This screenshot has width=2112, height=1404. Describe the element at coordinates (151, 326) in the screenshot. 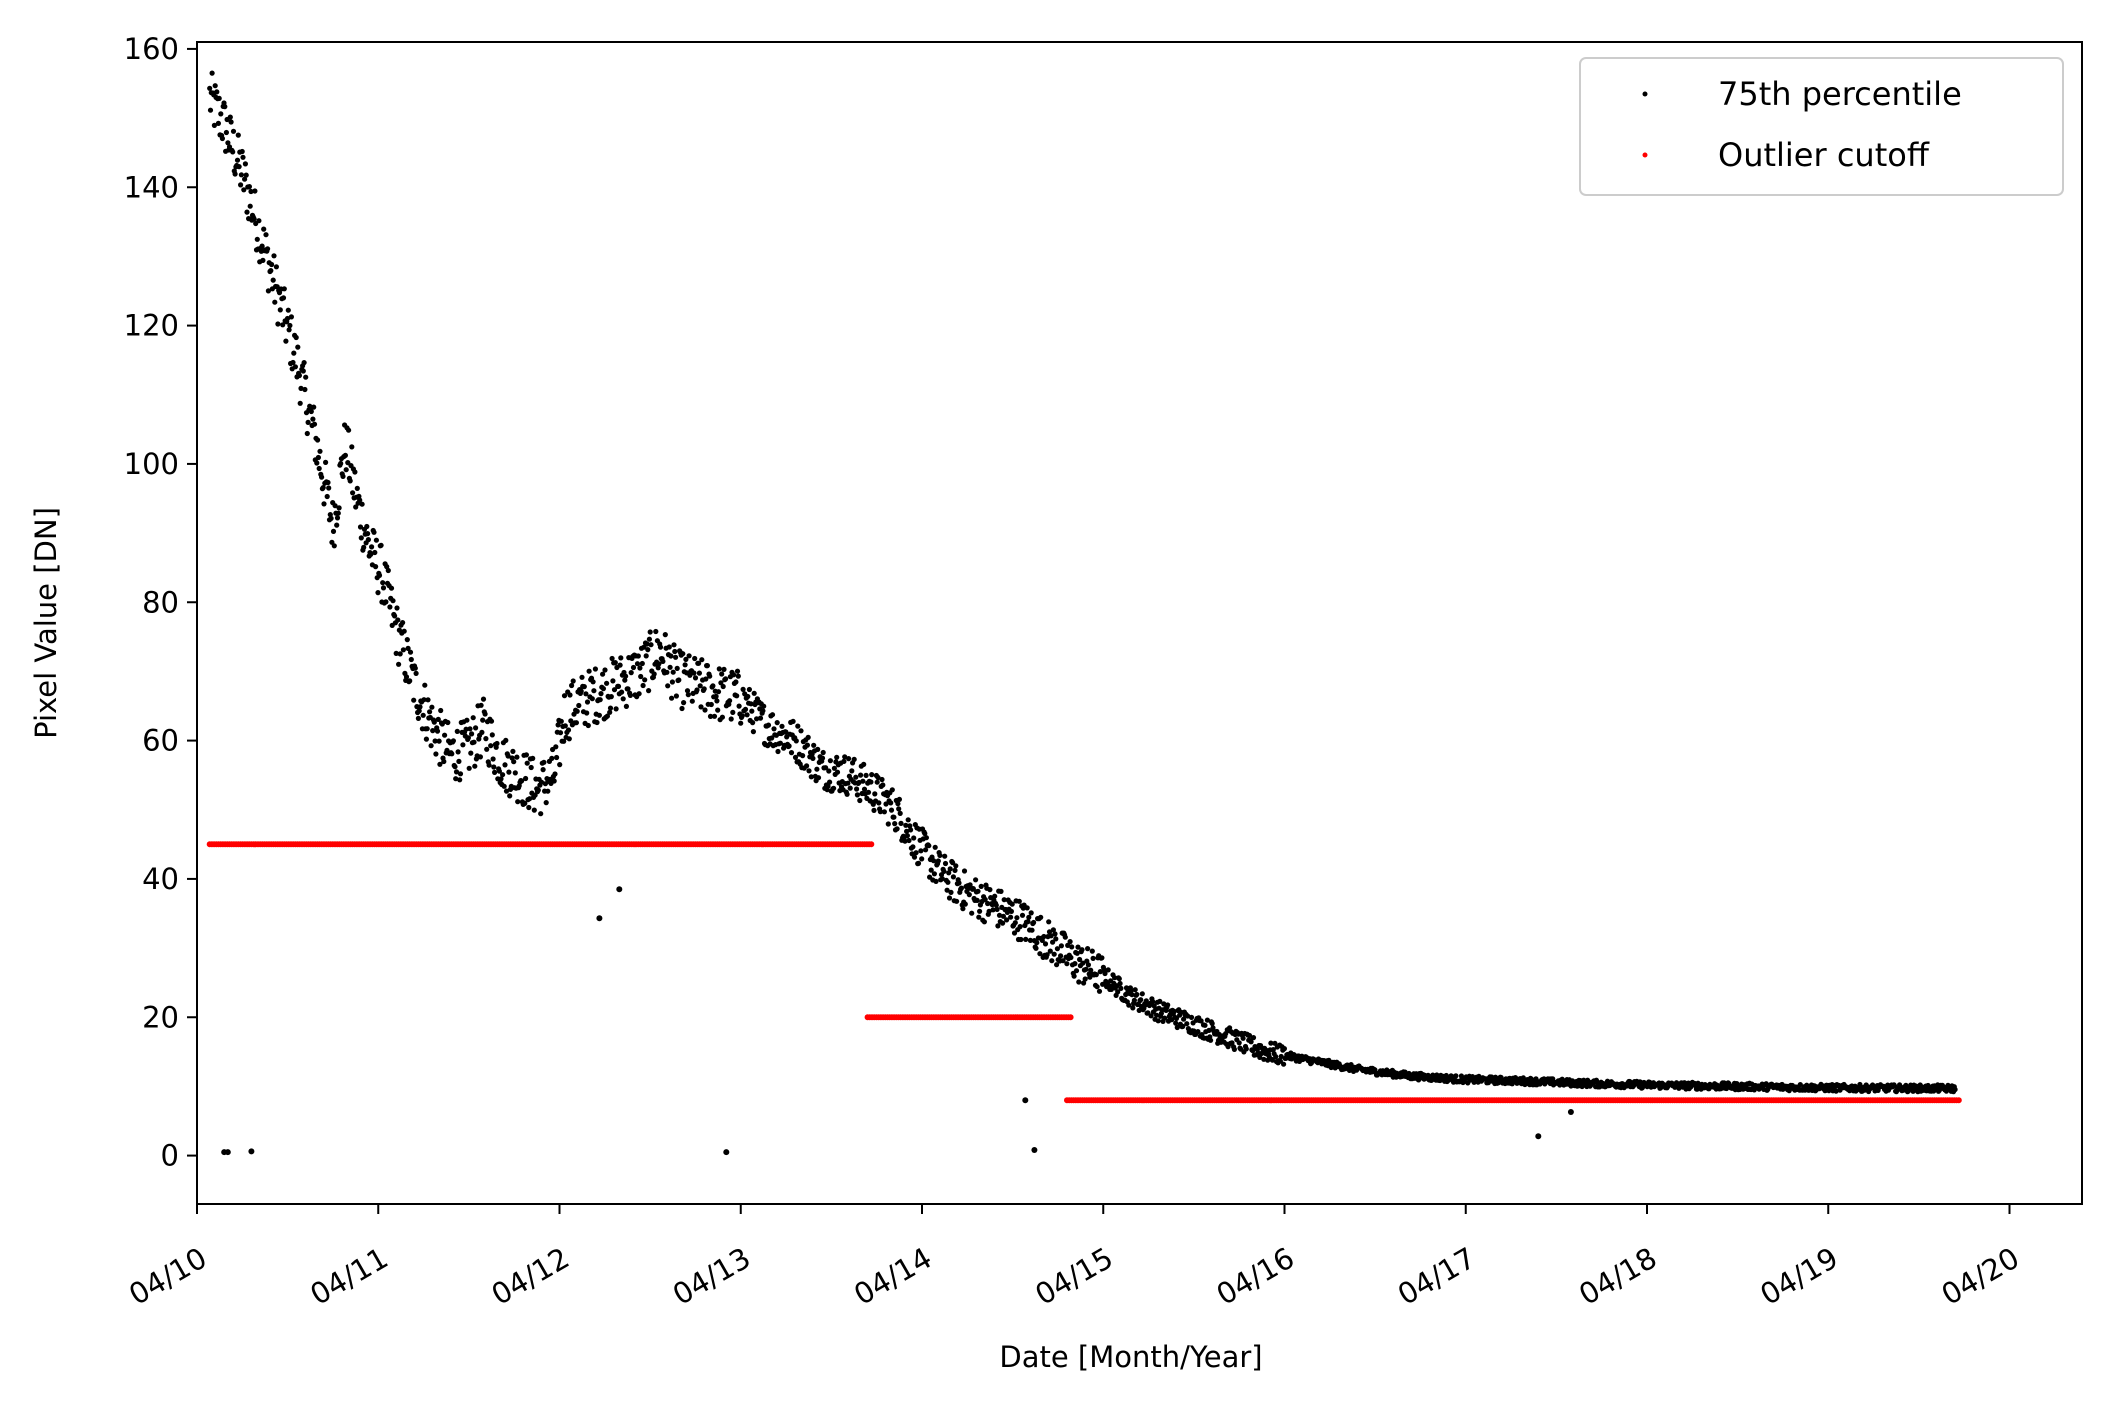

I see `y-tick-label: 120` at that location.